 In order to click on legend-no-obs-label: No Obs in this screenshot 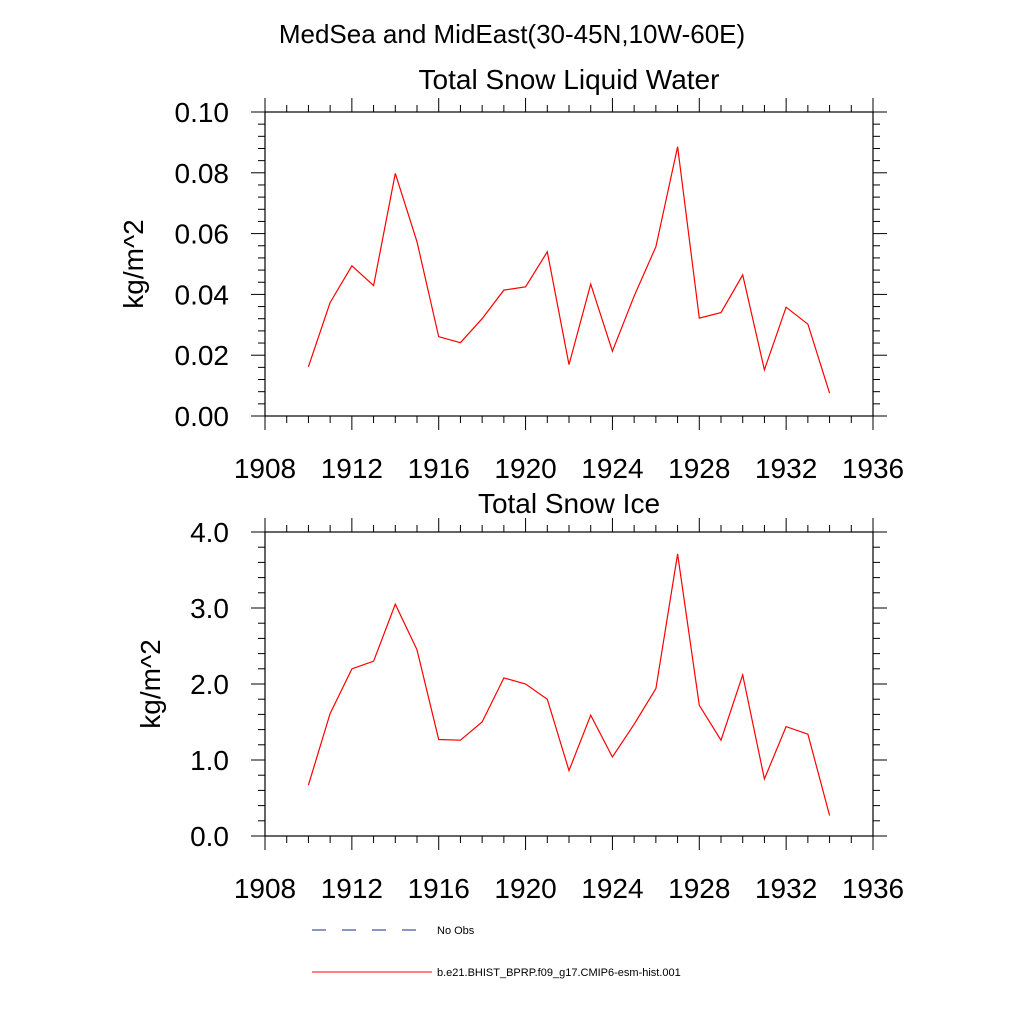, I will do `click(456, 931)`.